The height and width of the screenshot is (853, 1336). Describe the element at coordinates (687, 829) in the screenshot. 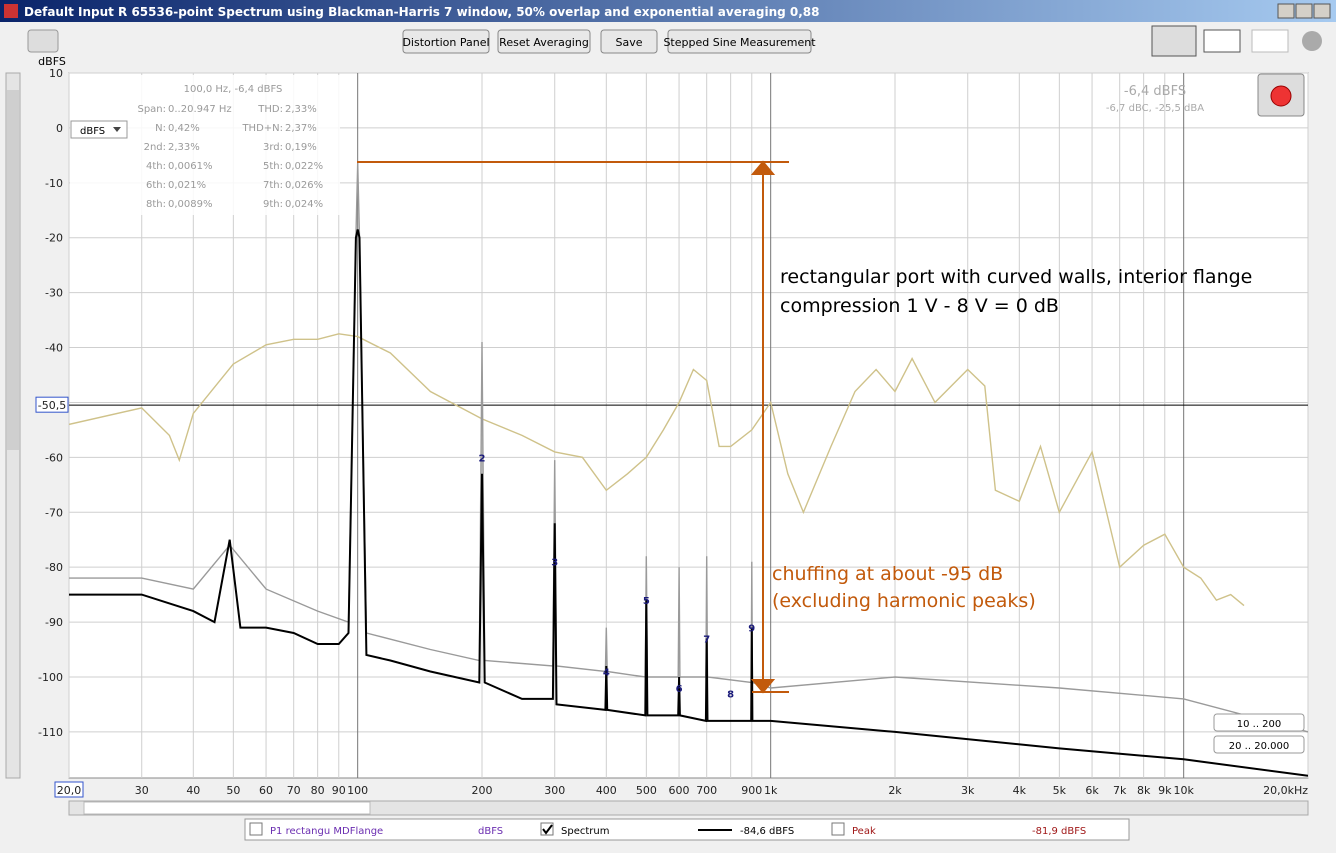

I see `legend-bar` at that location.